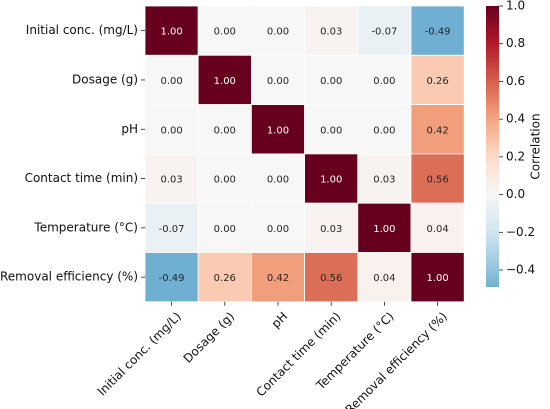 This screenshot has width=550, height=409. Describe the element at coordinates (395, 359) in the screenshot. I see `x-tick-label: Removal efficiency (%)` at that location.